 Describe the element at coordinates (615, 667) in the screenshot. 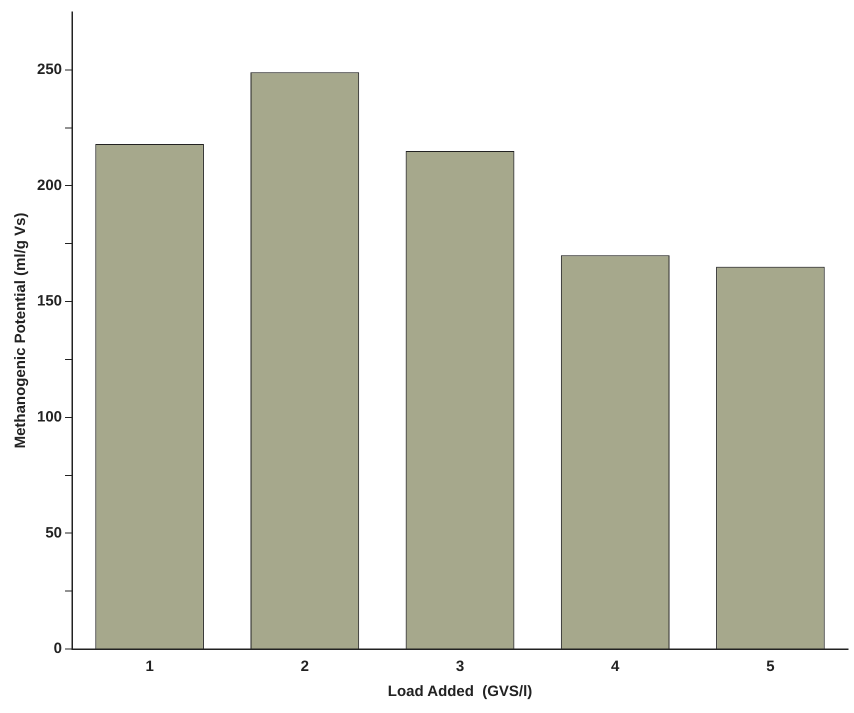

I see `x-tick-label: 4` at that location.